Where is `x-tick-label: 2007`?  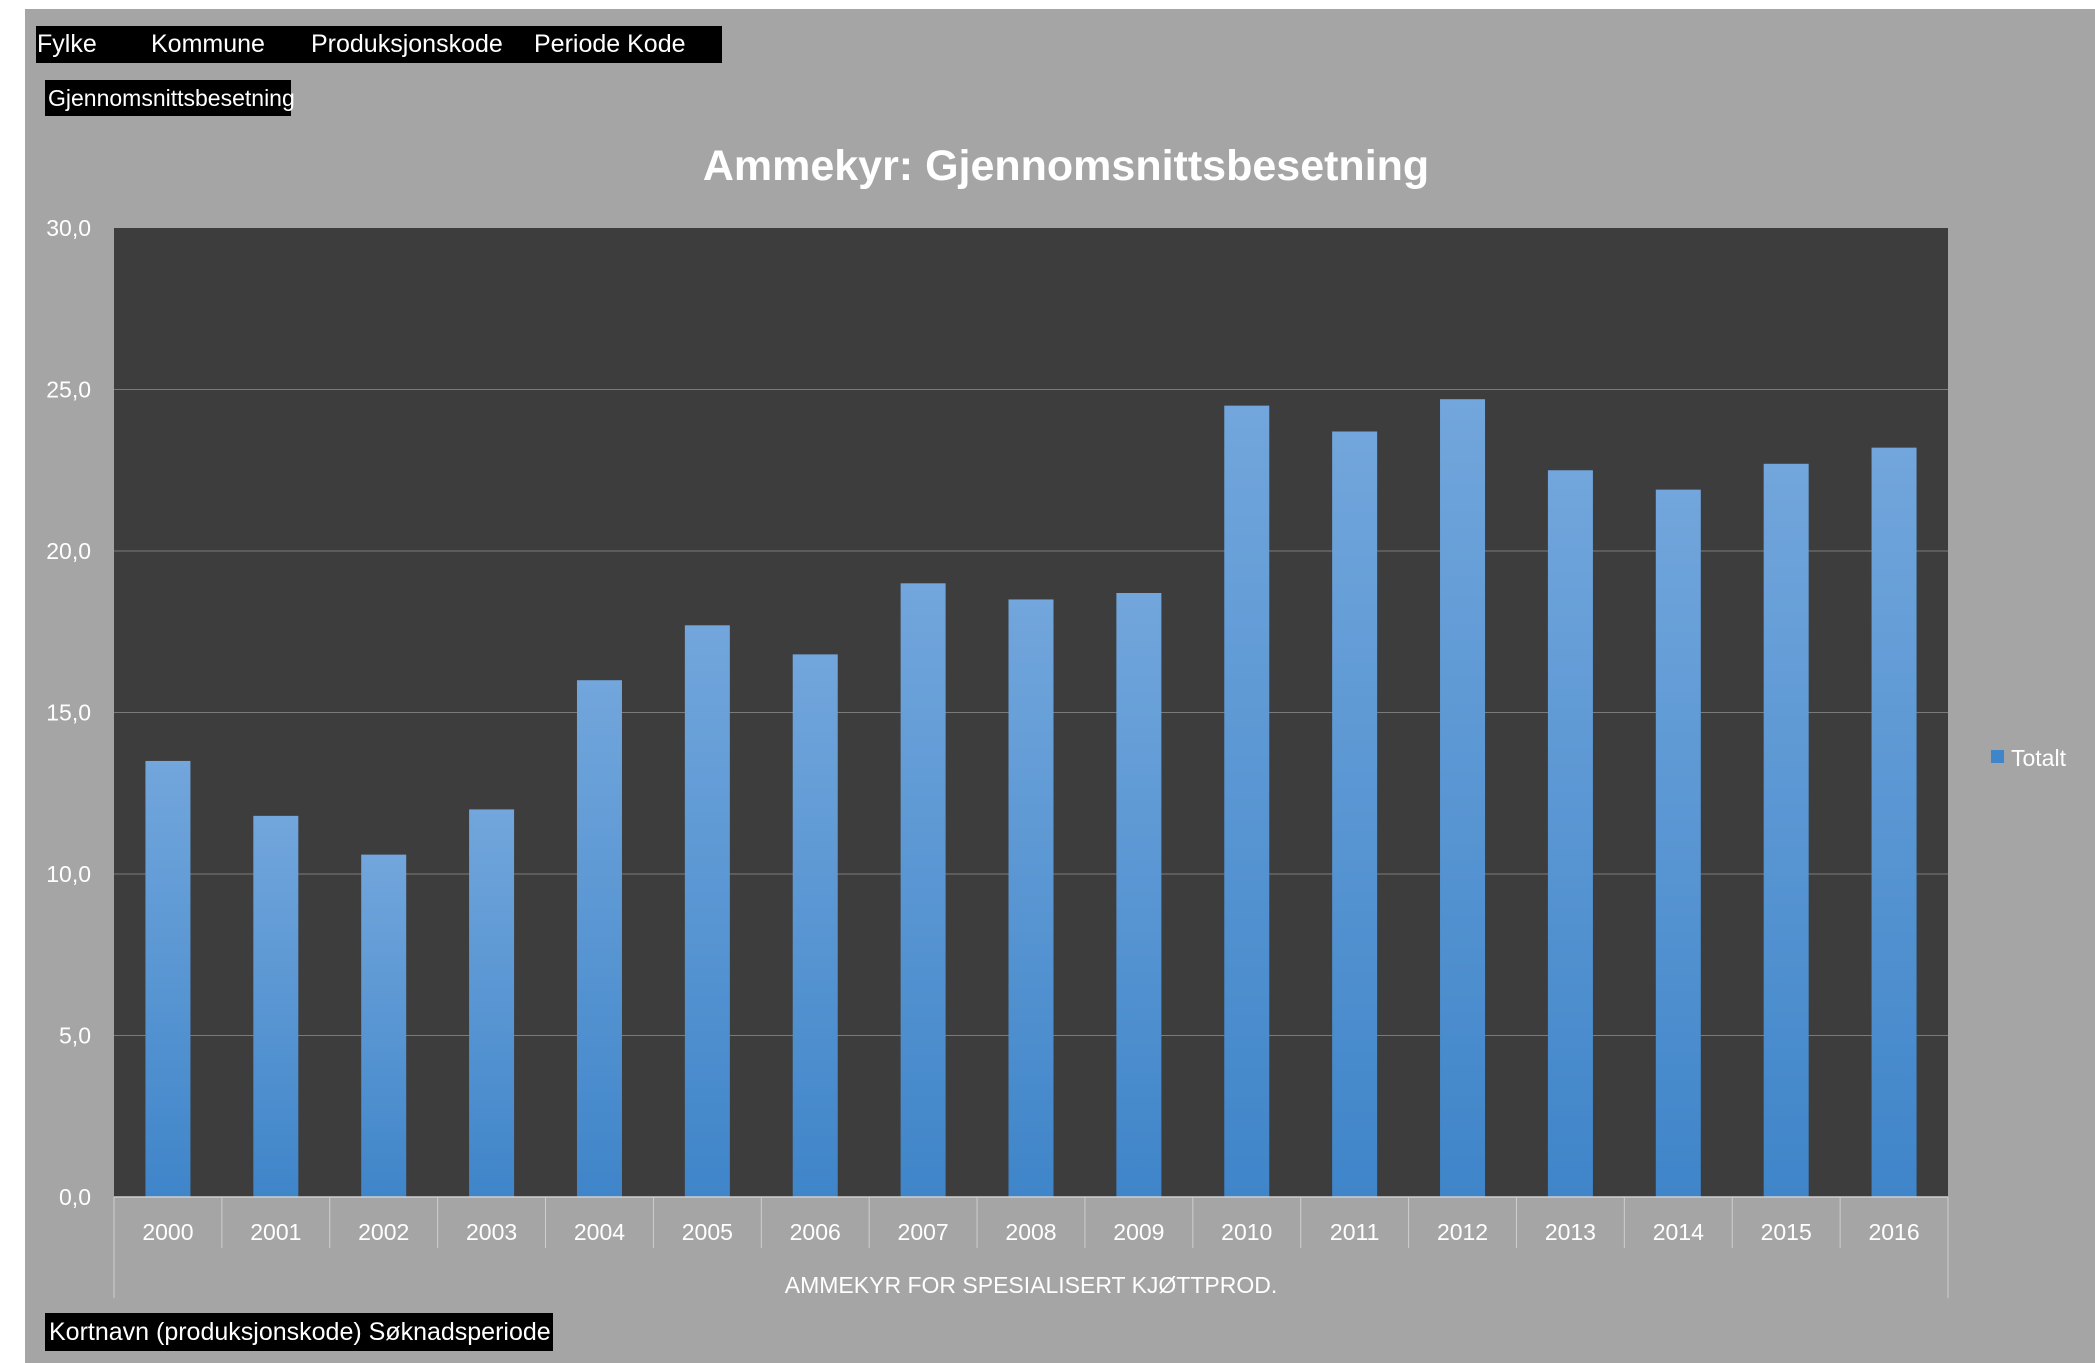 x-tick-label: 2007 is located at coordinates (923, 1232).